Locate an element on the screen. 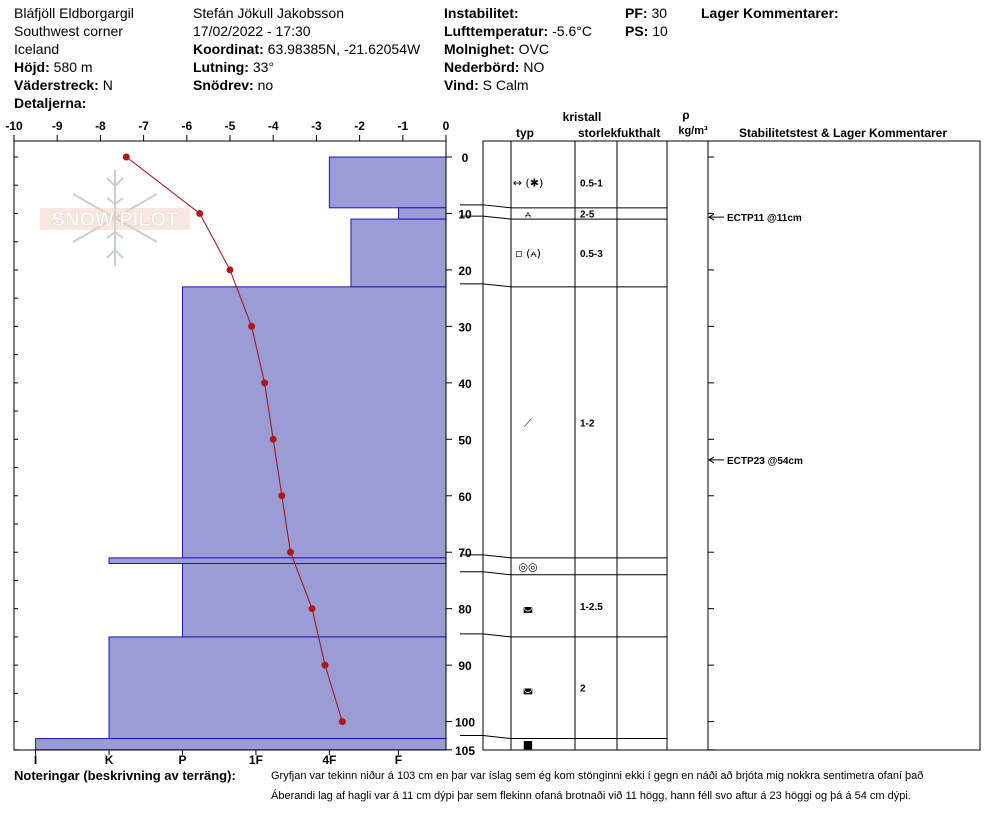 The image size is (994, 840). pf-row: PF: 30 is located at coordinates (646, 13).